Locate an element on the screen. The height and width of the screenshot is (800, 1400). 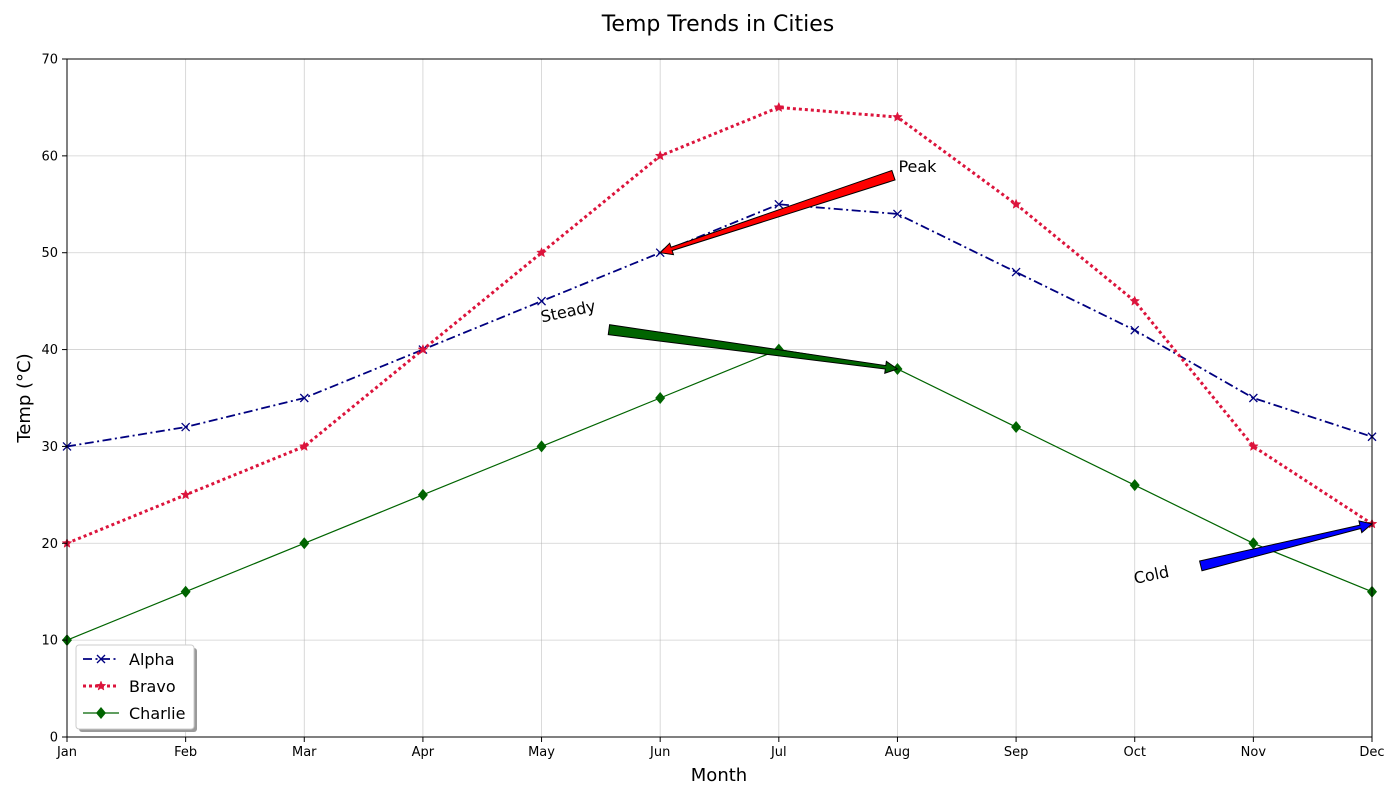
x-tick-label: Jan is located at coordinates (66, 752).